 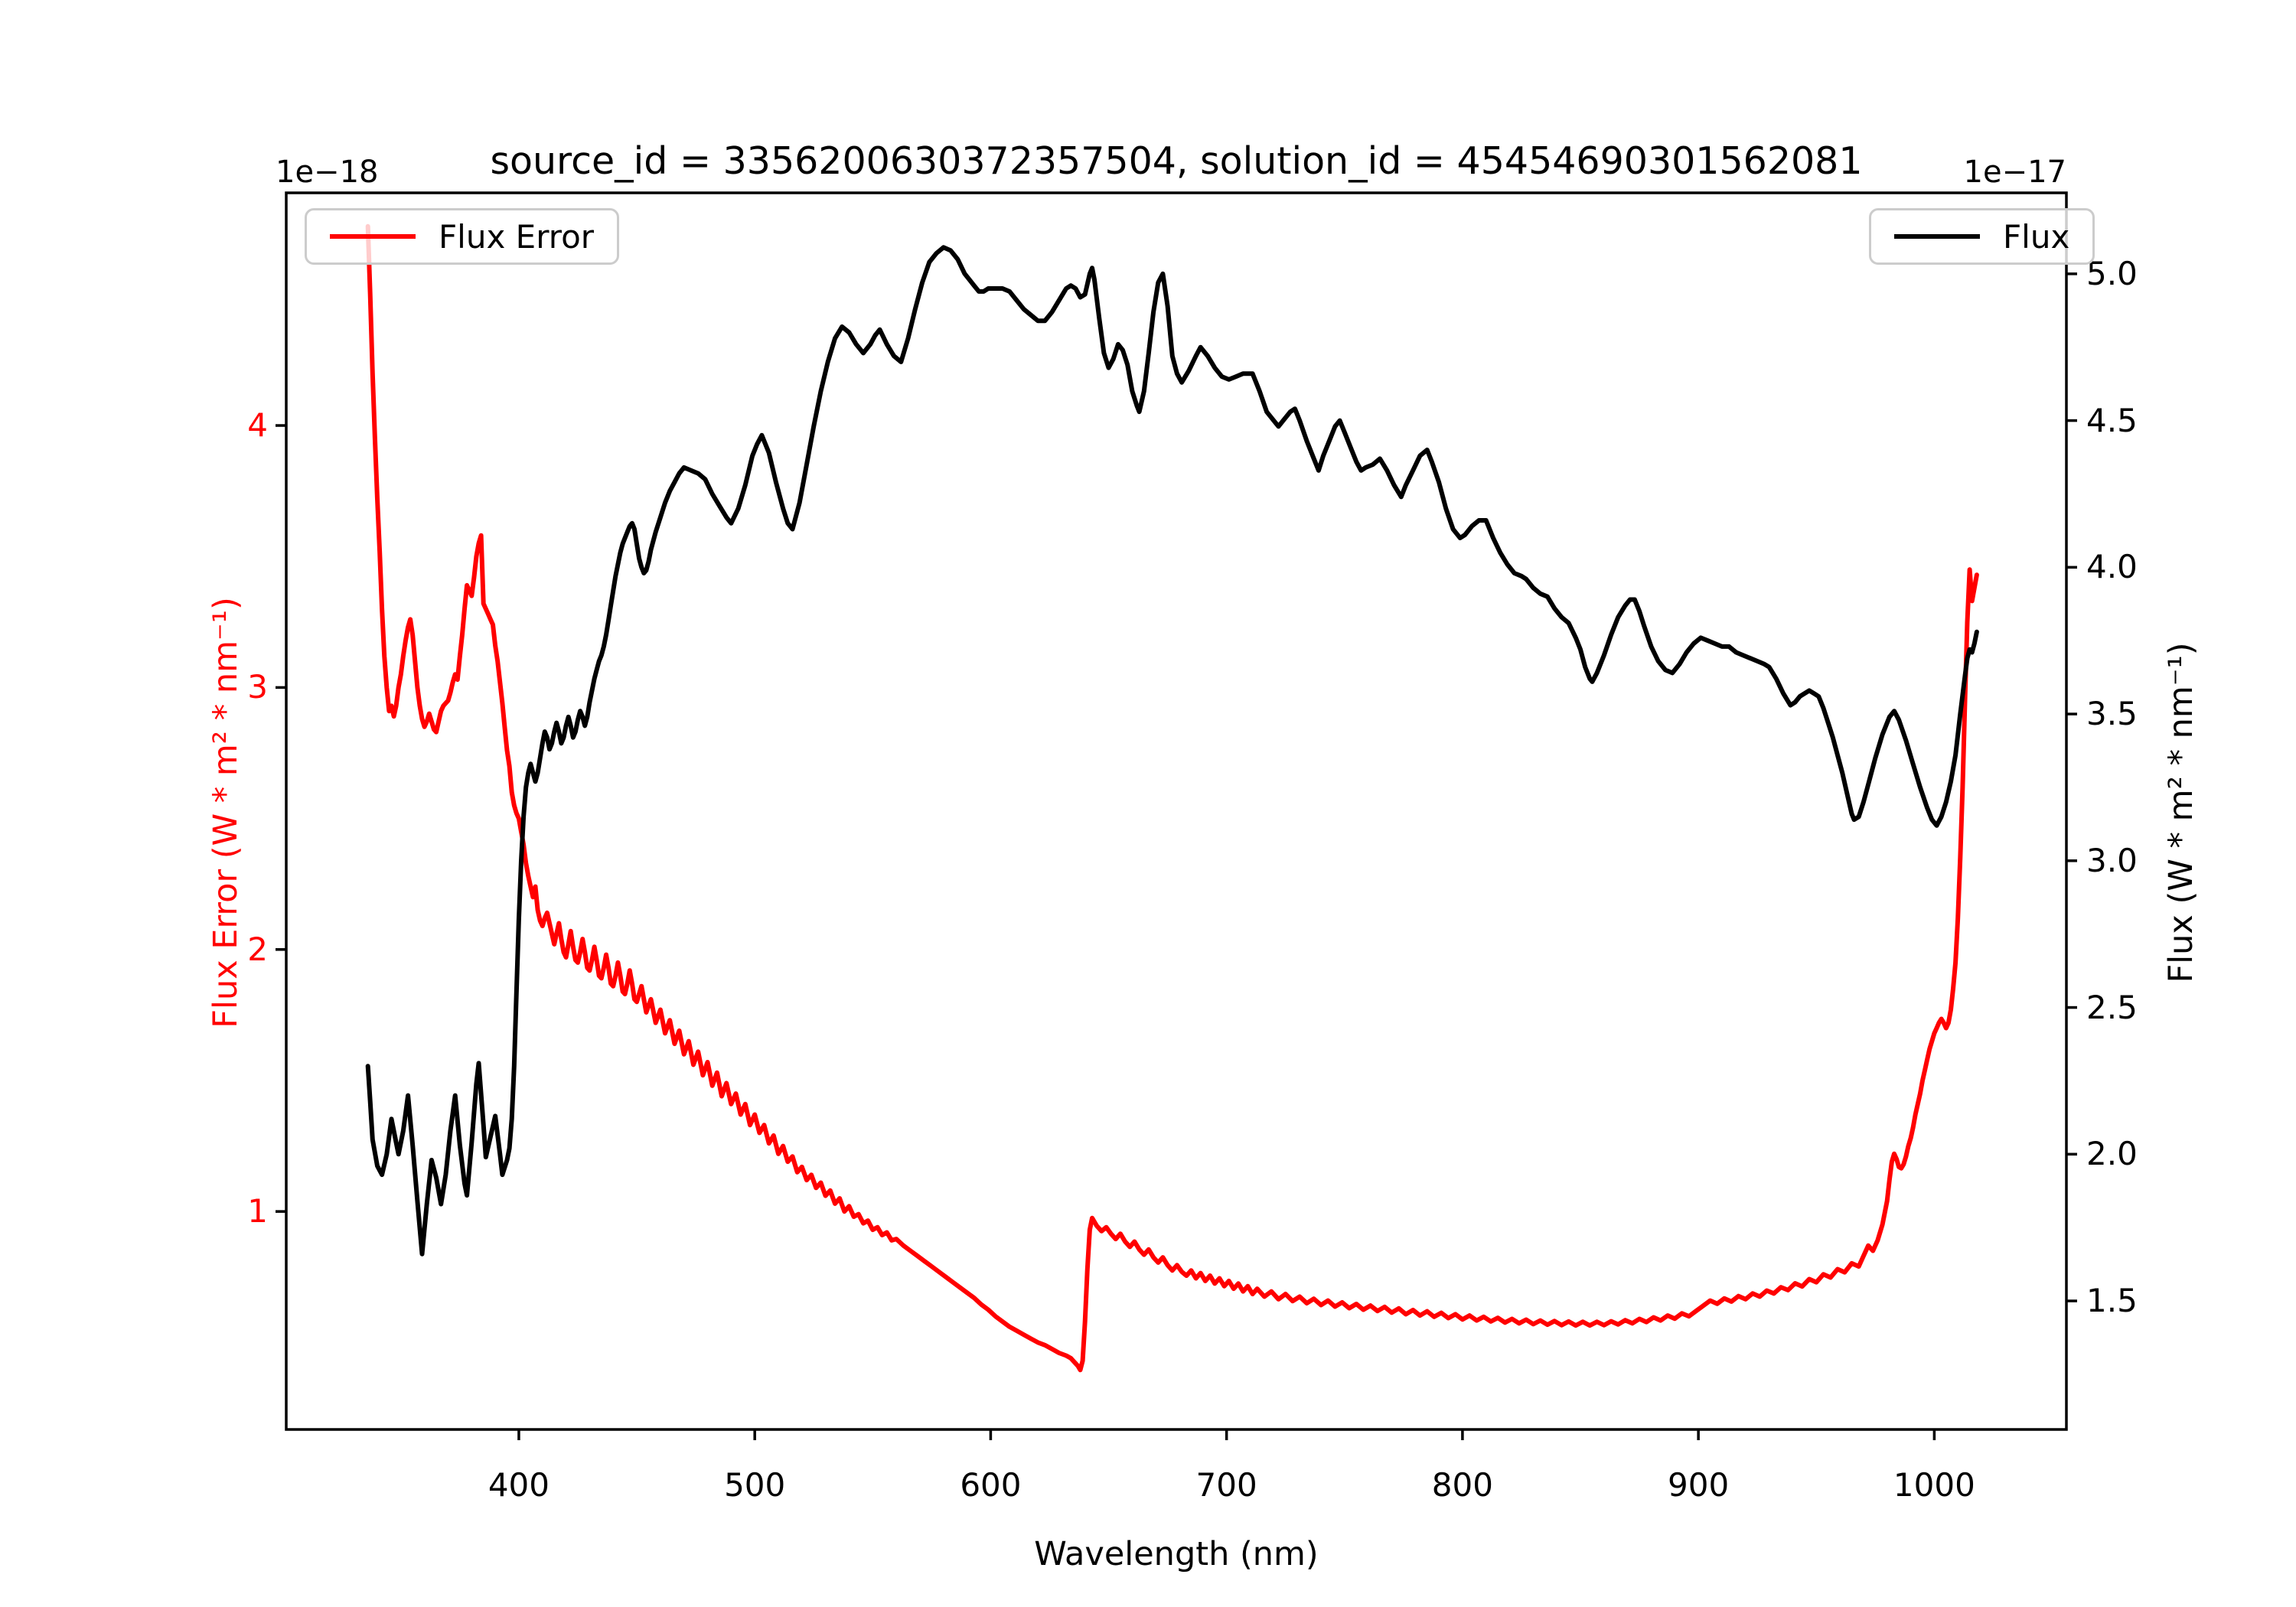 I want to click on right-y-tick-label: 3.5, so click(x=2112, y=714).